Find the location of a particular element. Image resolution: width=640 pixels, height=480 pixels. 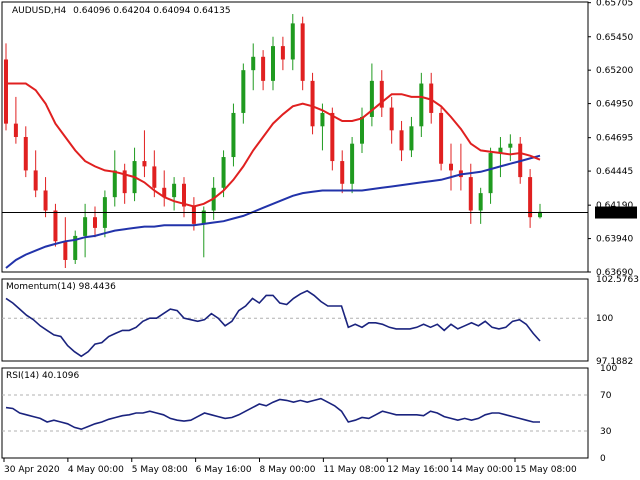

rsi-tick-label: 100 is located at coordinates (608, 369).